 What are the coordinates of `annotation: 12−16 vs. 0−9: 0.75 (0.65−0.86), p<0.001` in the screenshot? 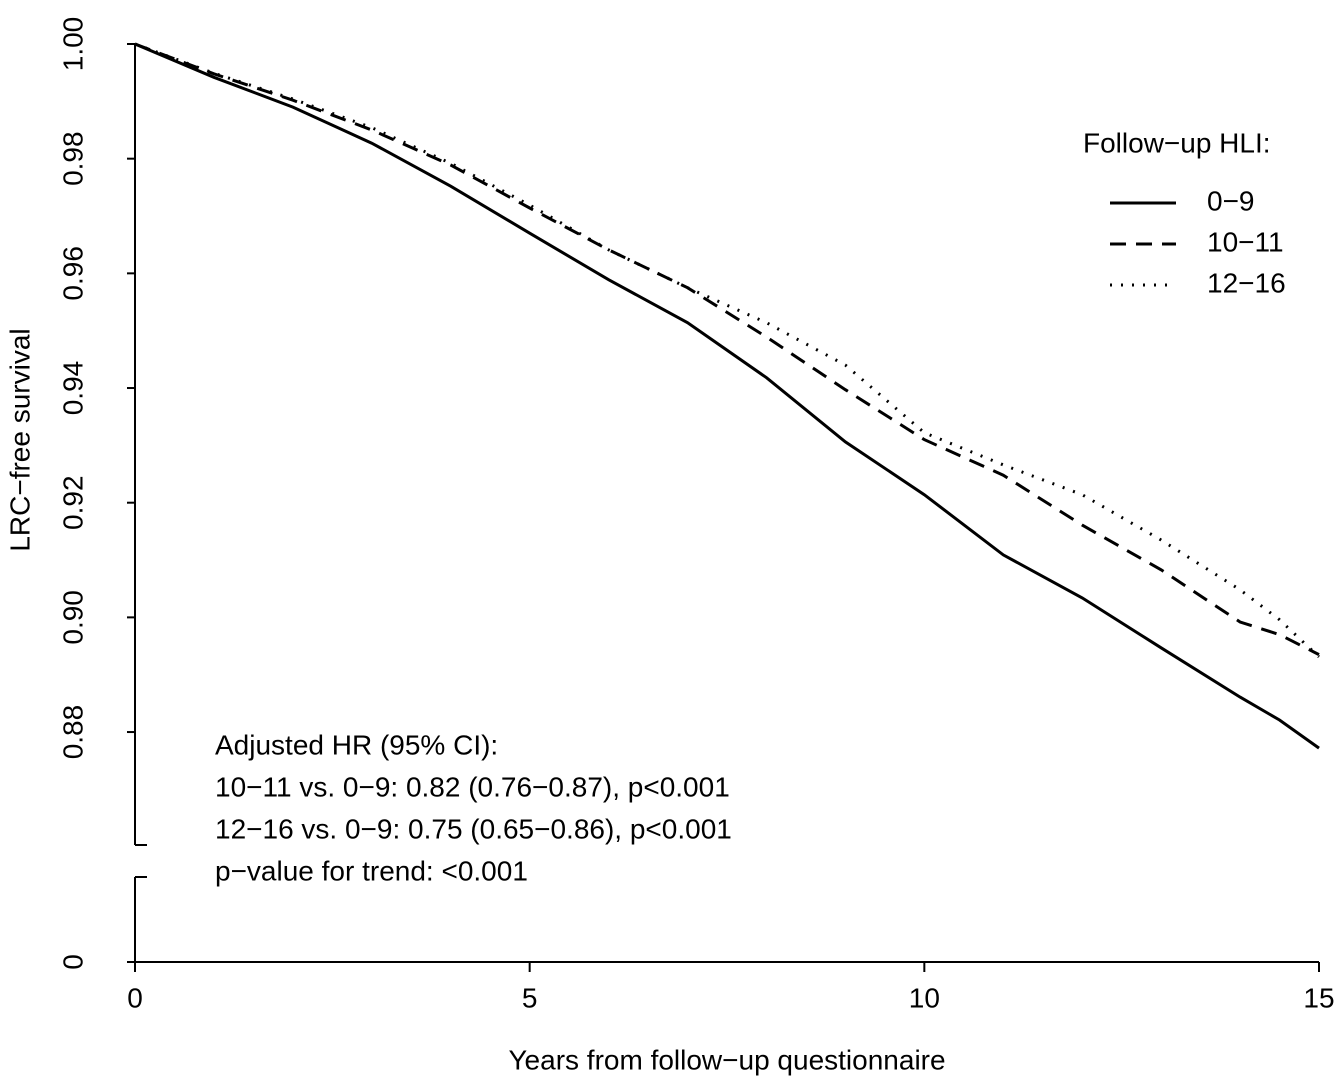 It's located at (473, 828).